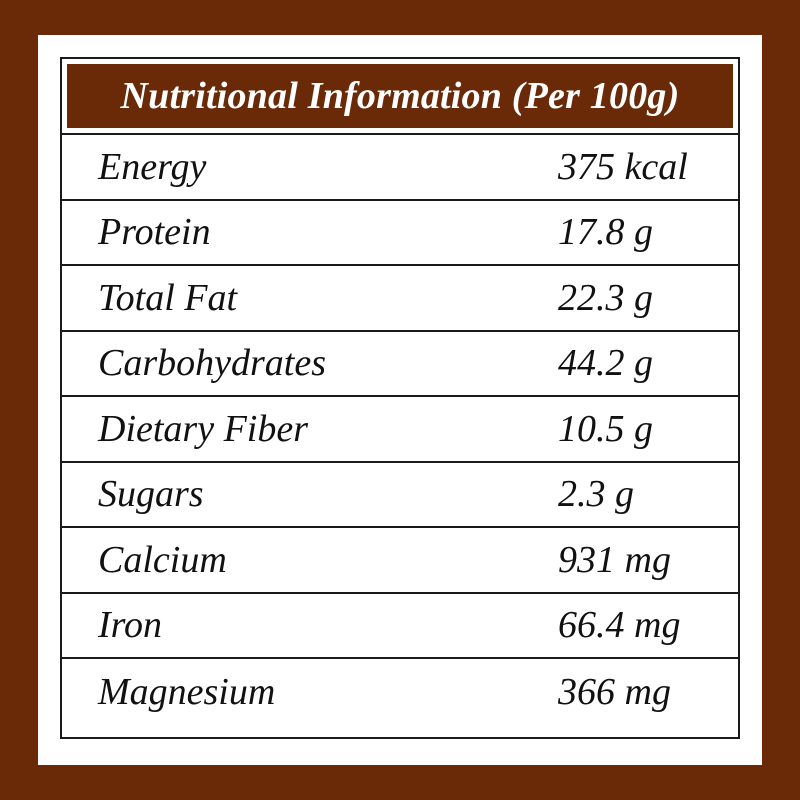  I want to click on table-row: Protein 17.8 g, so click(400, 233).